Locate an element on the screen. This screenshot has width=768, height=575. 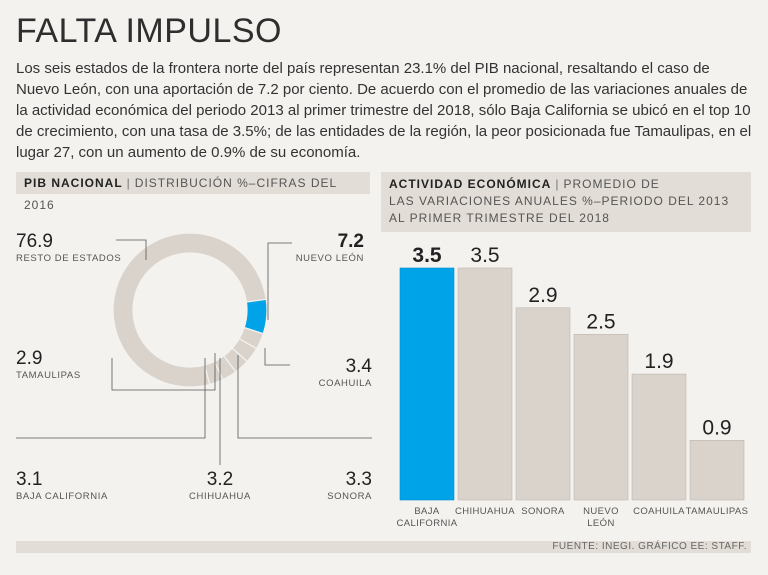
slice-label-sonora: SONORA is located at coordinates (349, 496).